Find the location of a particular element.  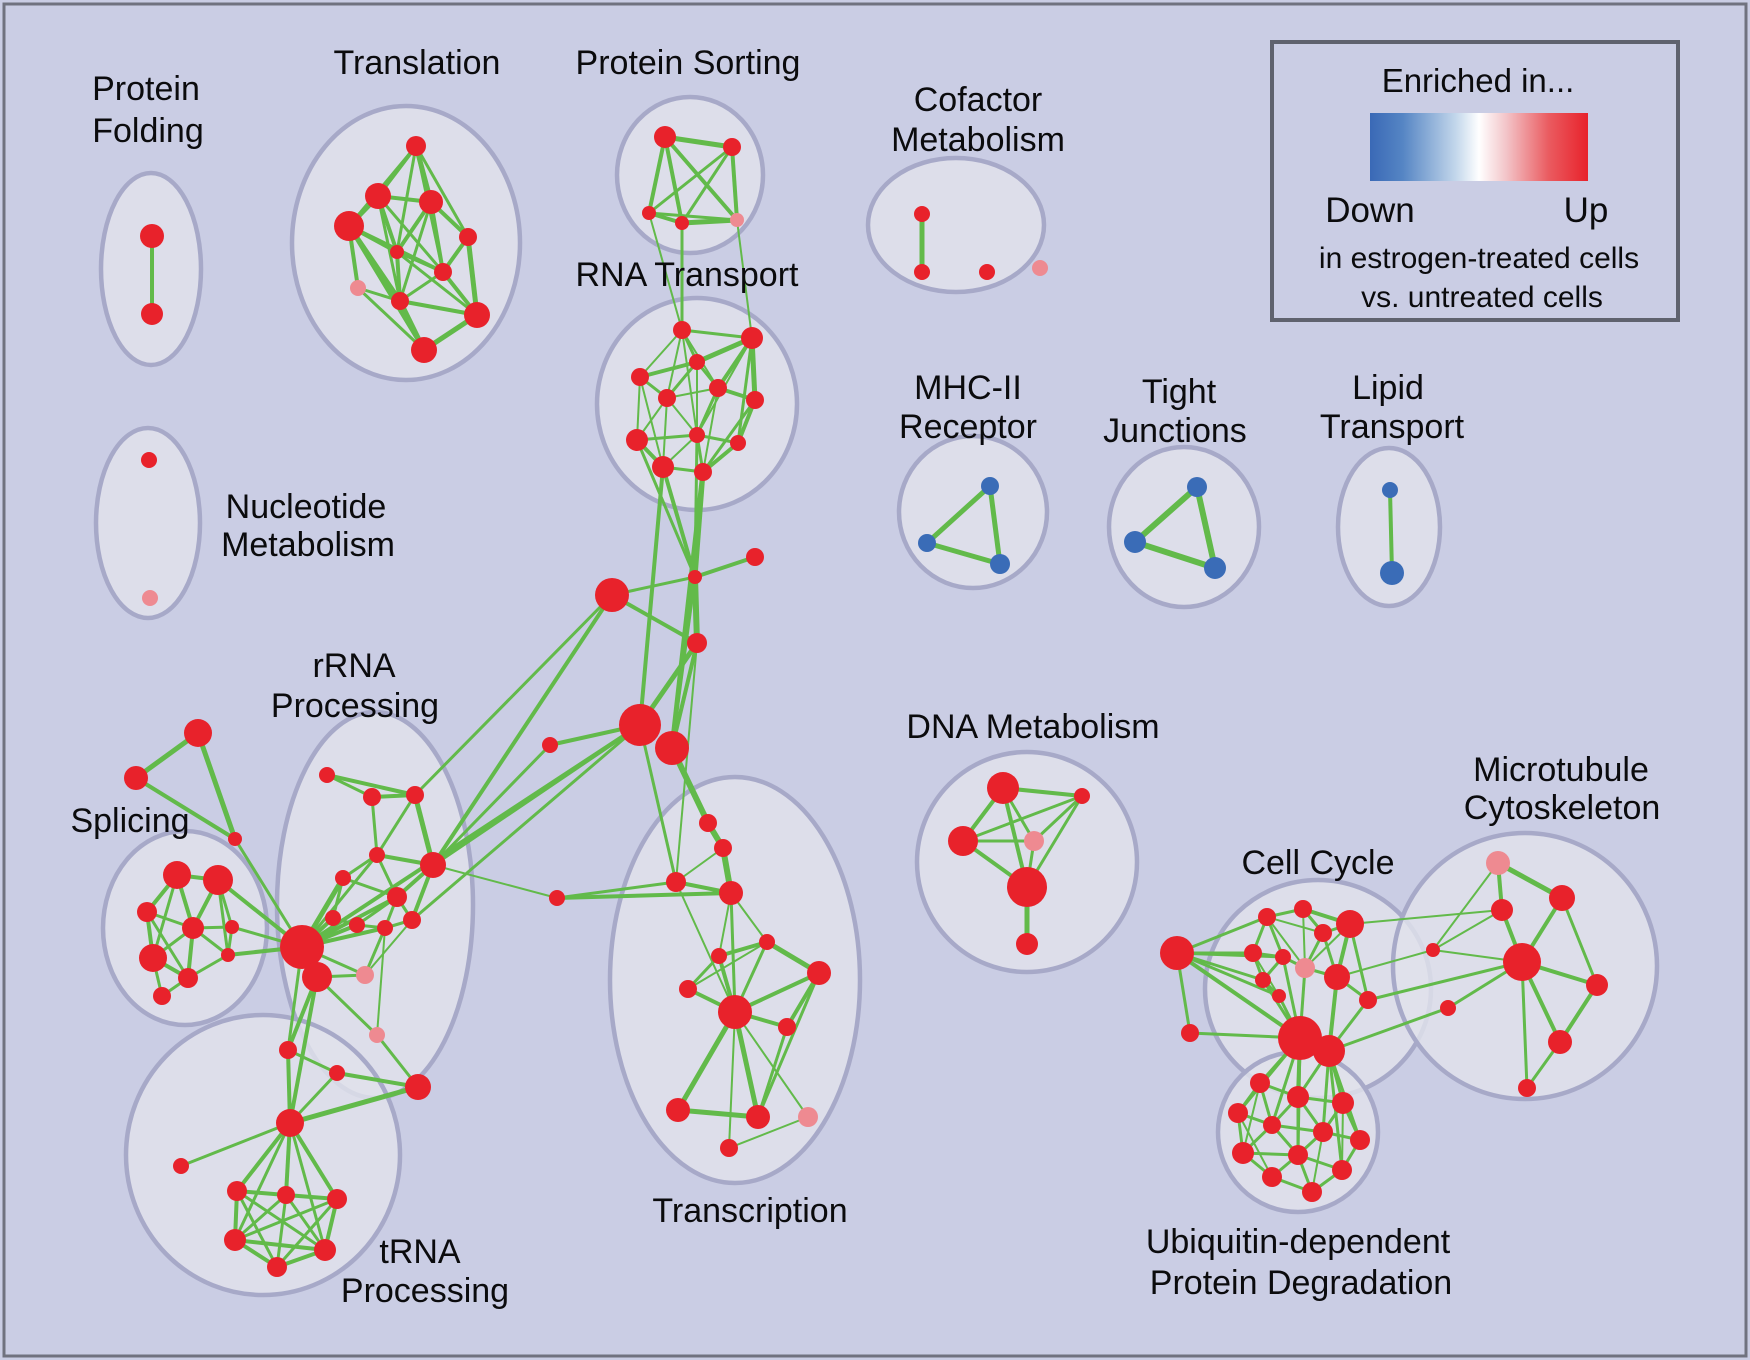

cluster-label-rrna-processing-line2: Processing is located at coordinates (355, 706).